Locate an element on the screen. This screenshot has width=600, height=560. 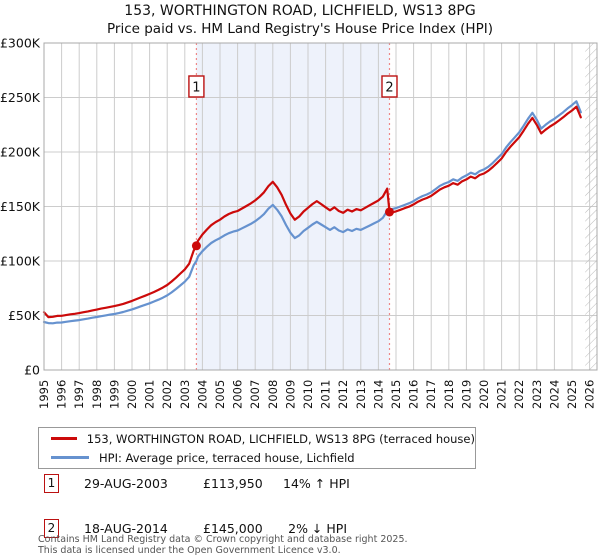
svg-text: 2012 is located at coordinates (343, 394).